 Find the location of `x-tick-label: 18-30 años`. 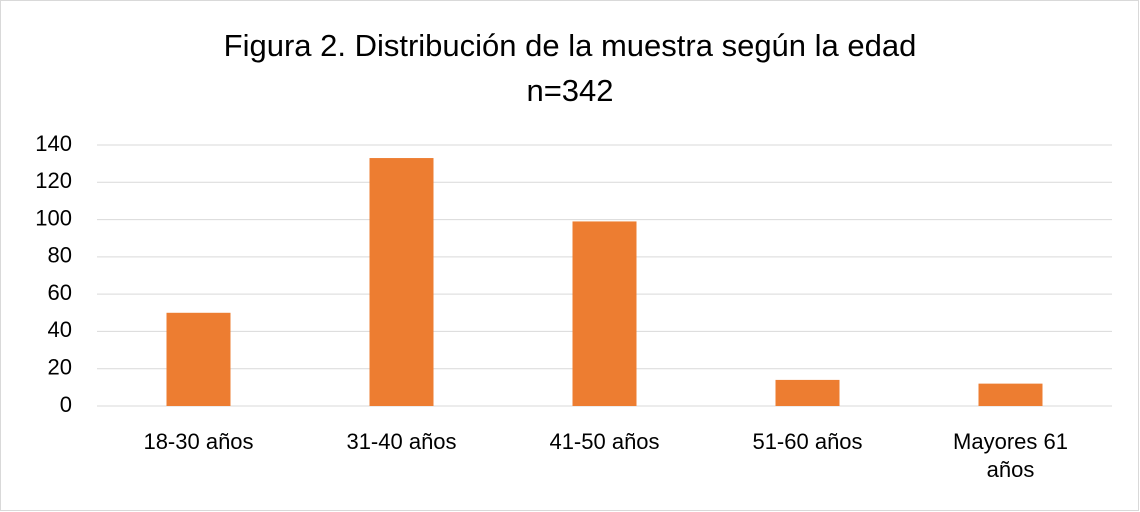

x-tick-label: 18-30 años is located at coordinates (198, 441).